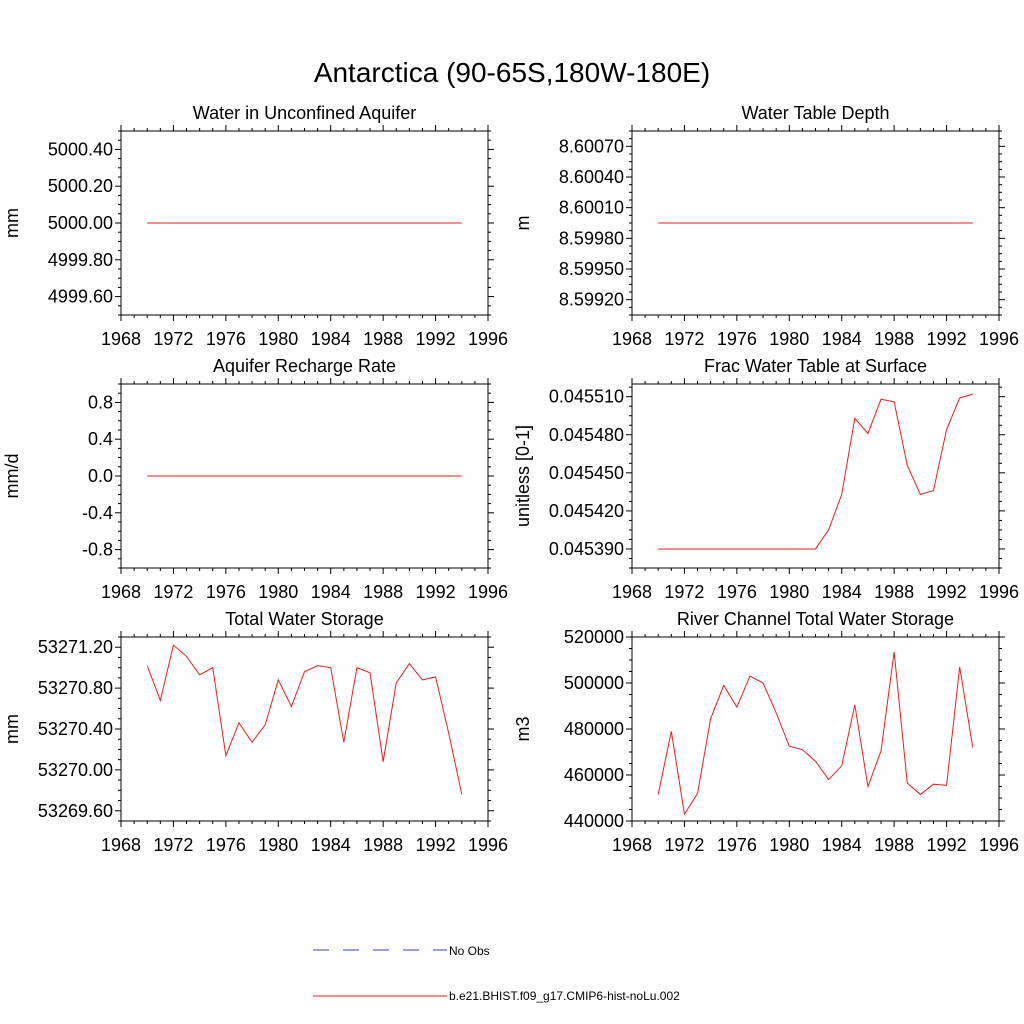 This screenshot has height=1024, width=1024. Describe the element at coordinates (591, 177) in the screenshot. I see `y-tick-label: 8.60040` at that location.